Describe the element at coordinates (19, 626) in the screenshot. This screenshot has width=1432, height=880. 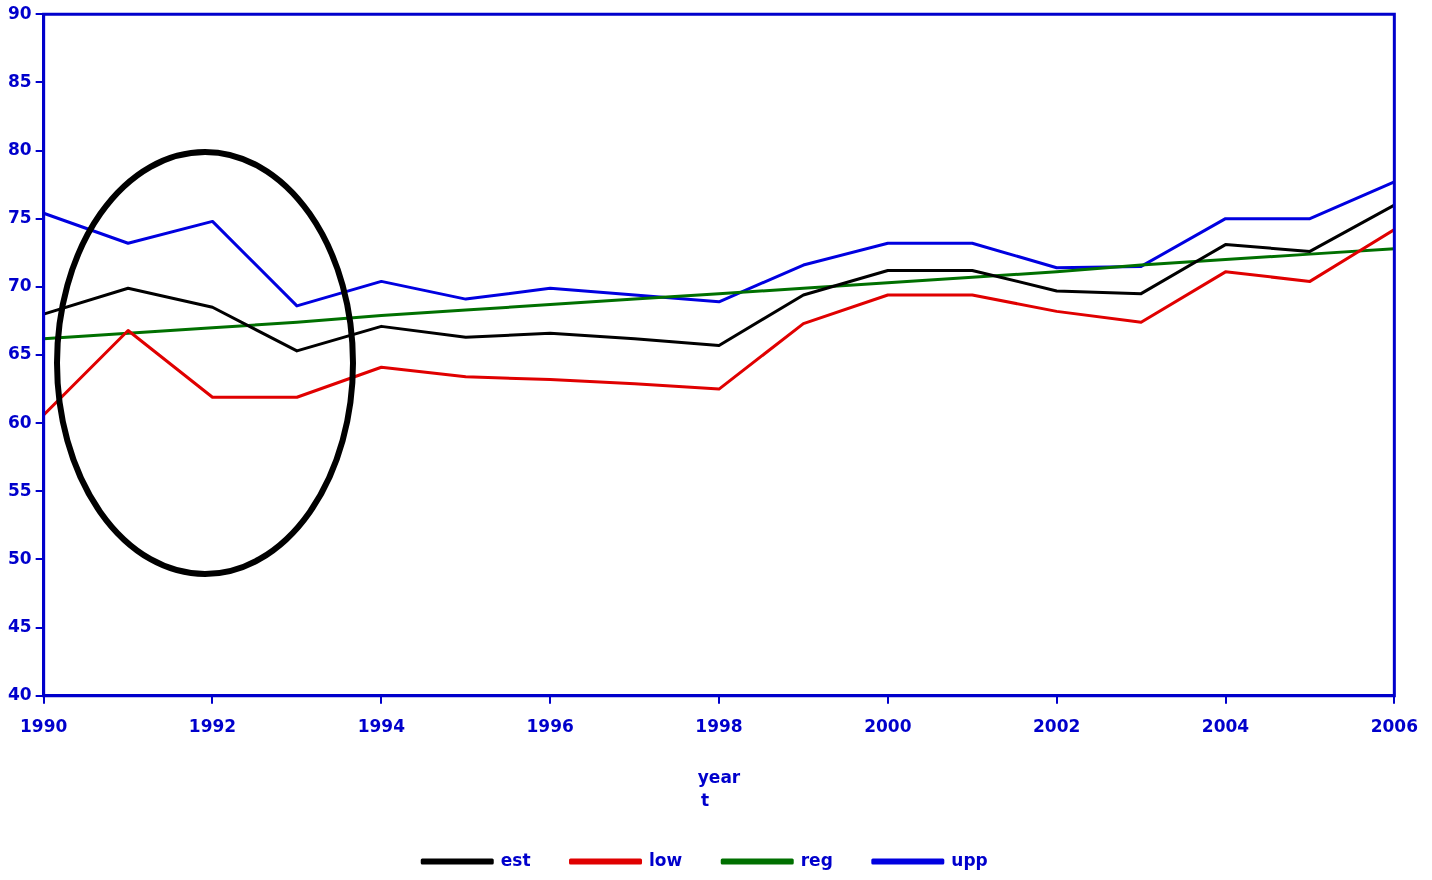
I see `y-tick-label: 45` at that location.